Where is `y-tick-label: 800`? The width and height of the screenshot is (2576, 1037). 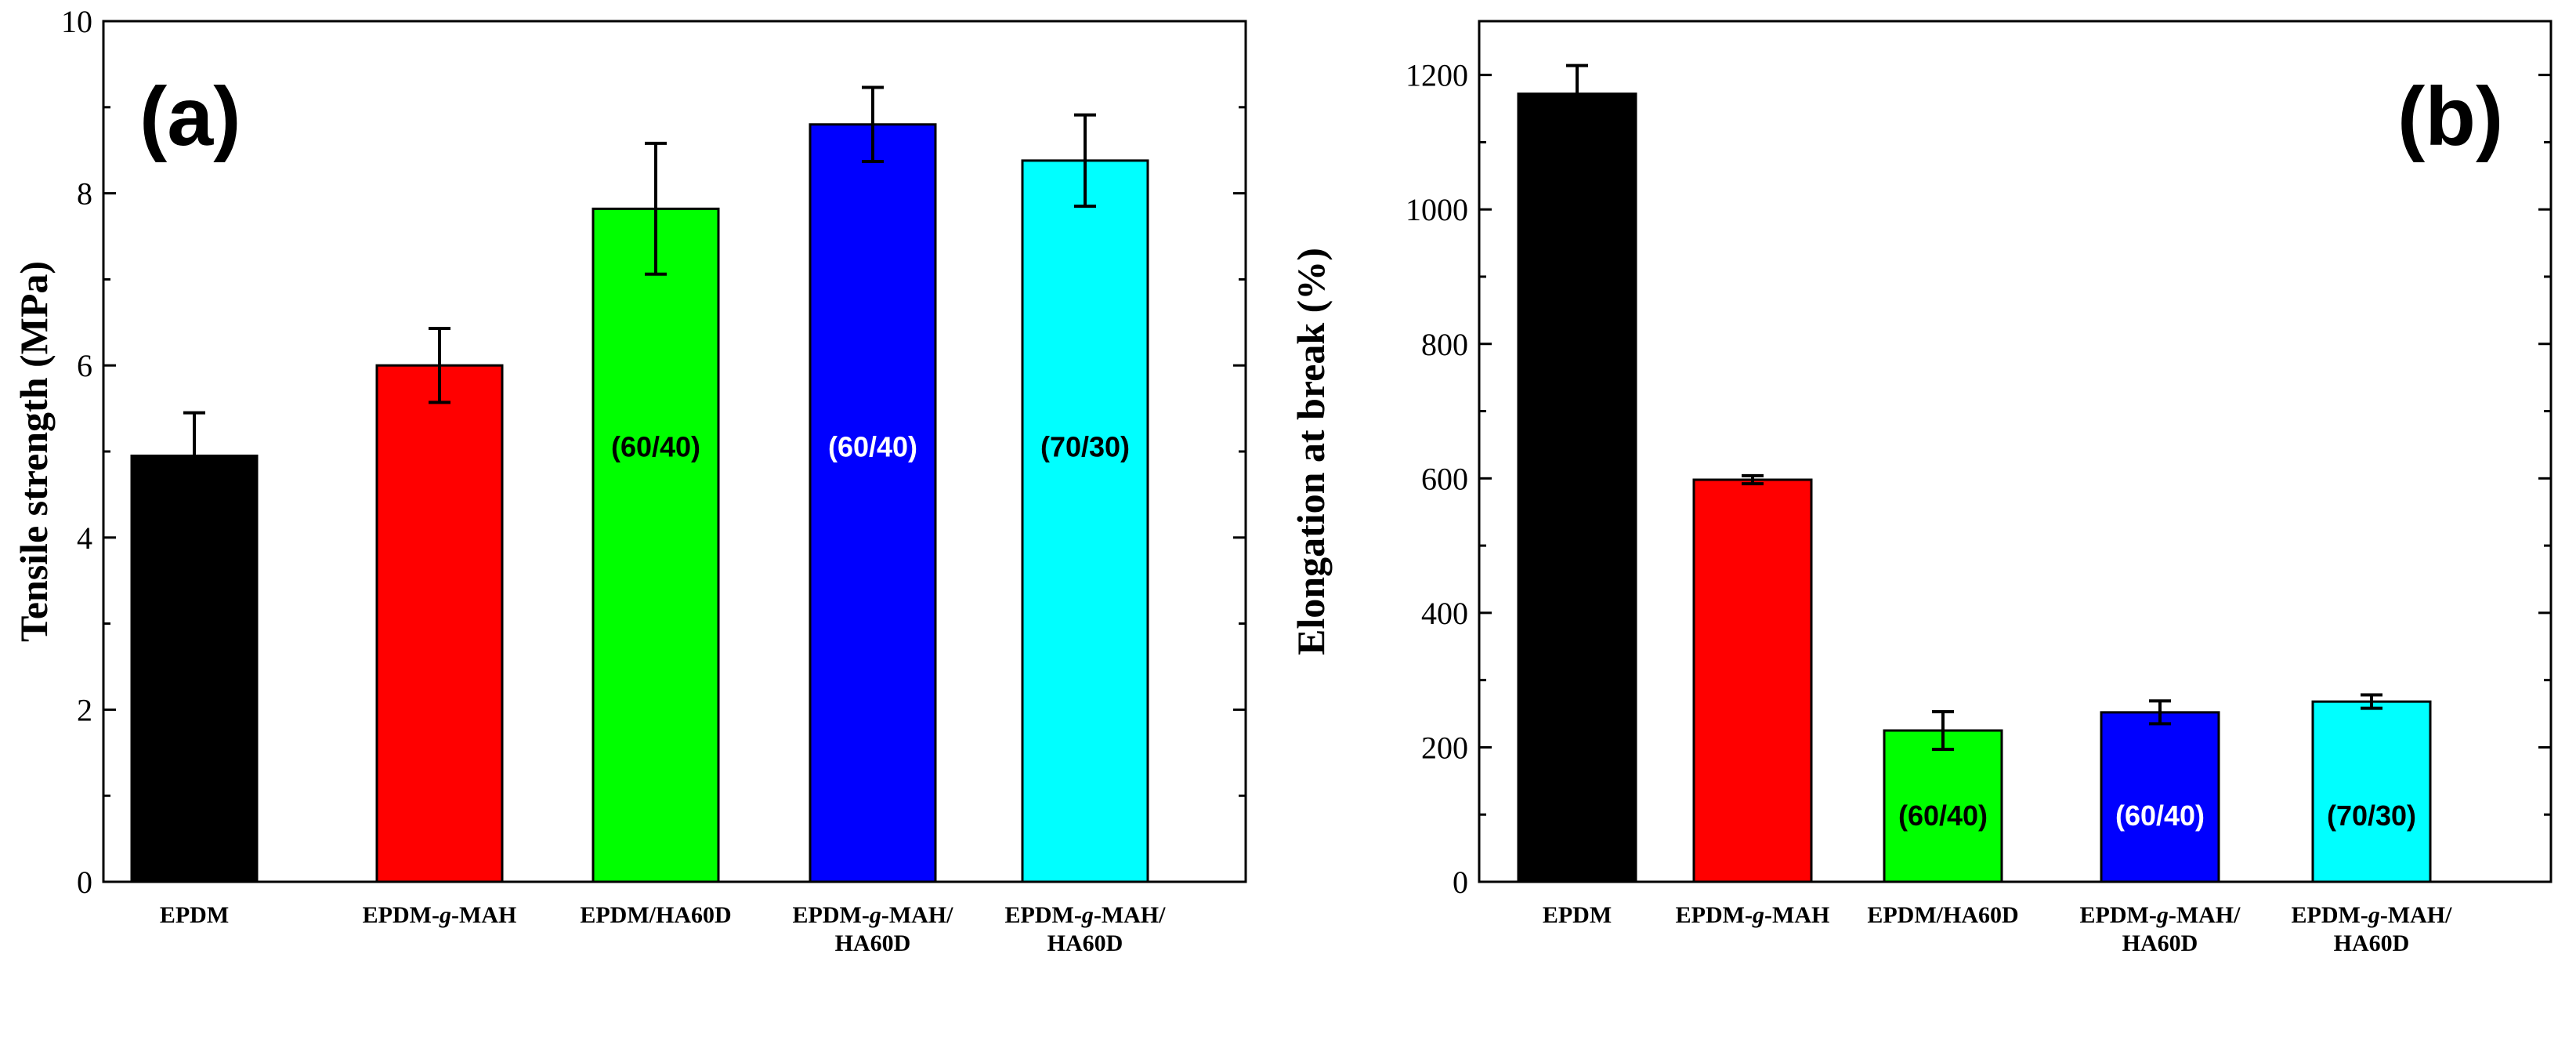 y-tick-label: 800 is located at coordinates (1444, 344).